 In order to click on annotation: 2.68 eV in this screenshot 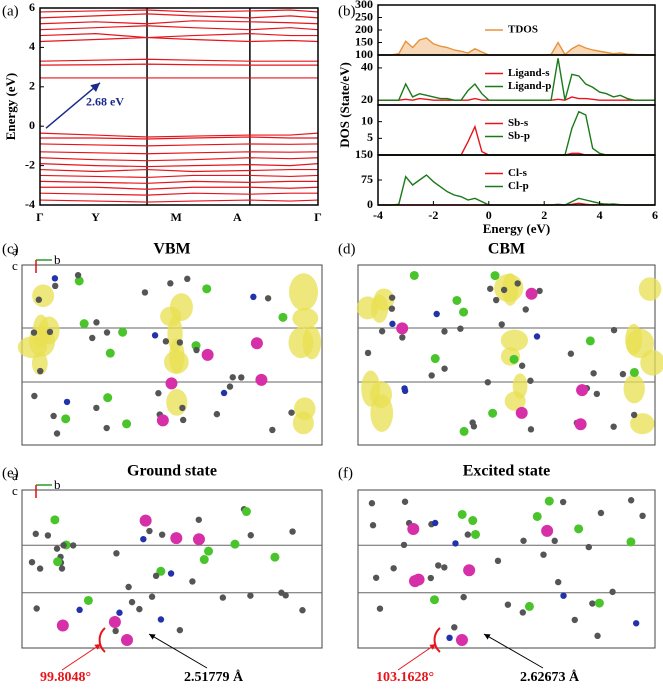, I will do `click(105, 101)`.